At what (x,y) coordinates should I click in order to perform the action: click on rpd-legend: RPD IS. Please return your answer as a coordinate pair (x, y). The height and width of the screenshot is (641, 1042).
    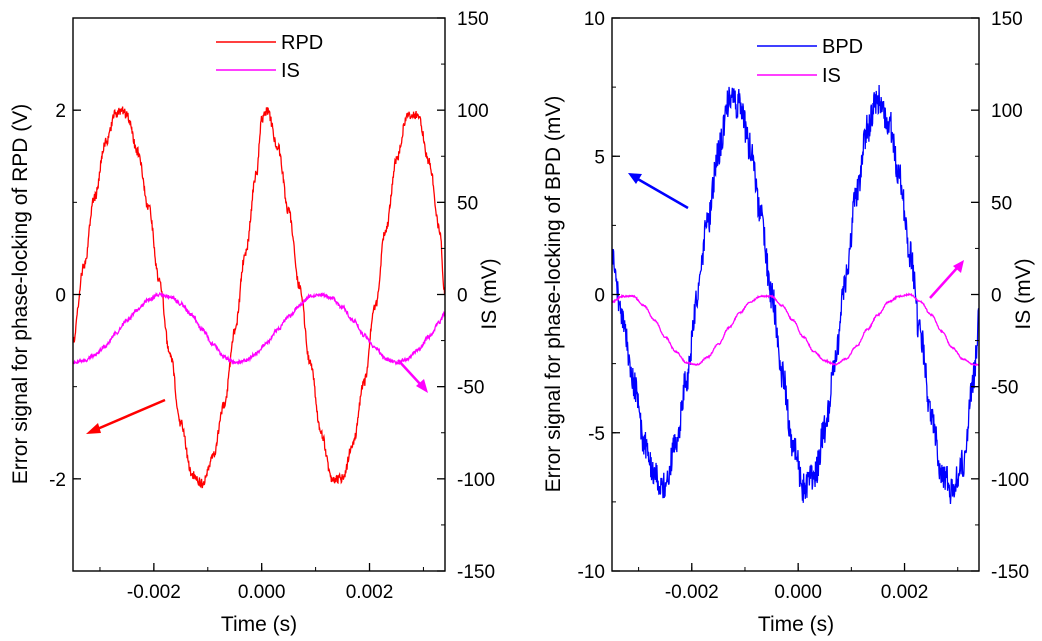
    Looking at the image, I should click on (269, 57).